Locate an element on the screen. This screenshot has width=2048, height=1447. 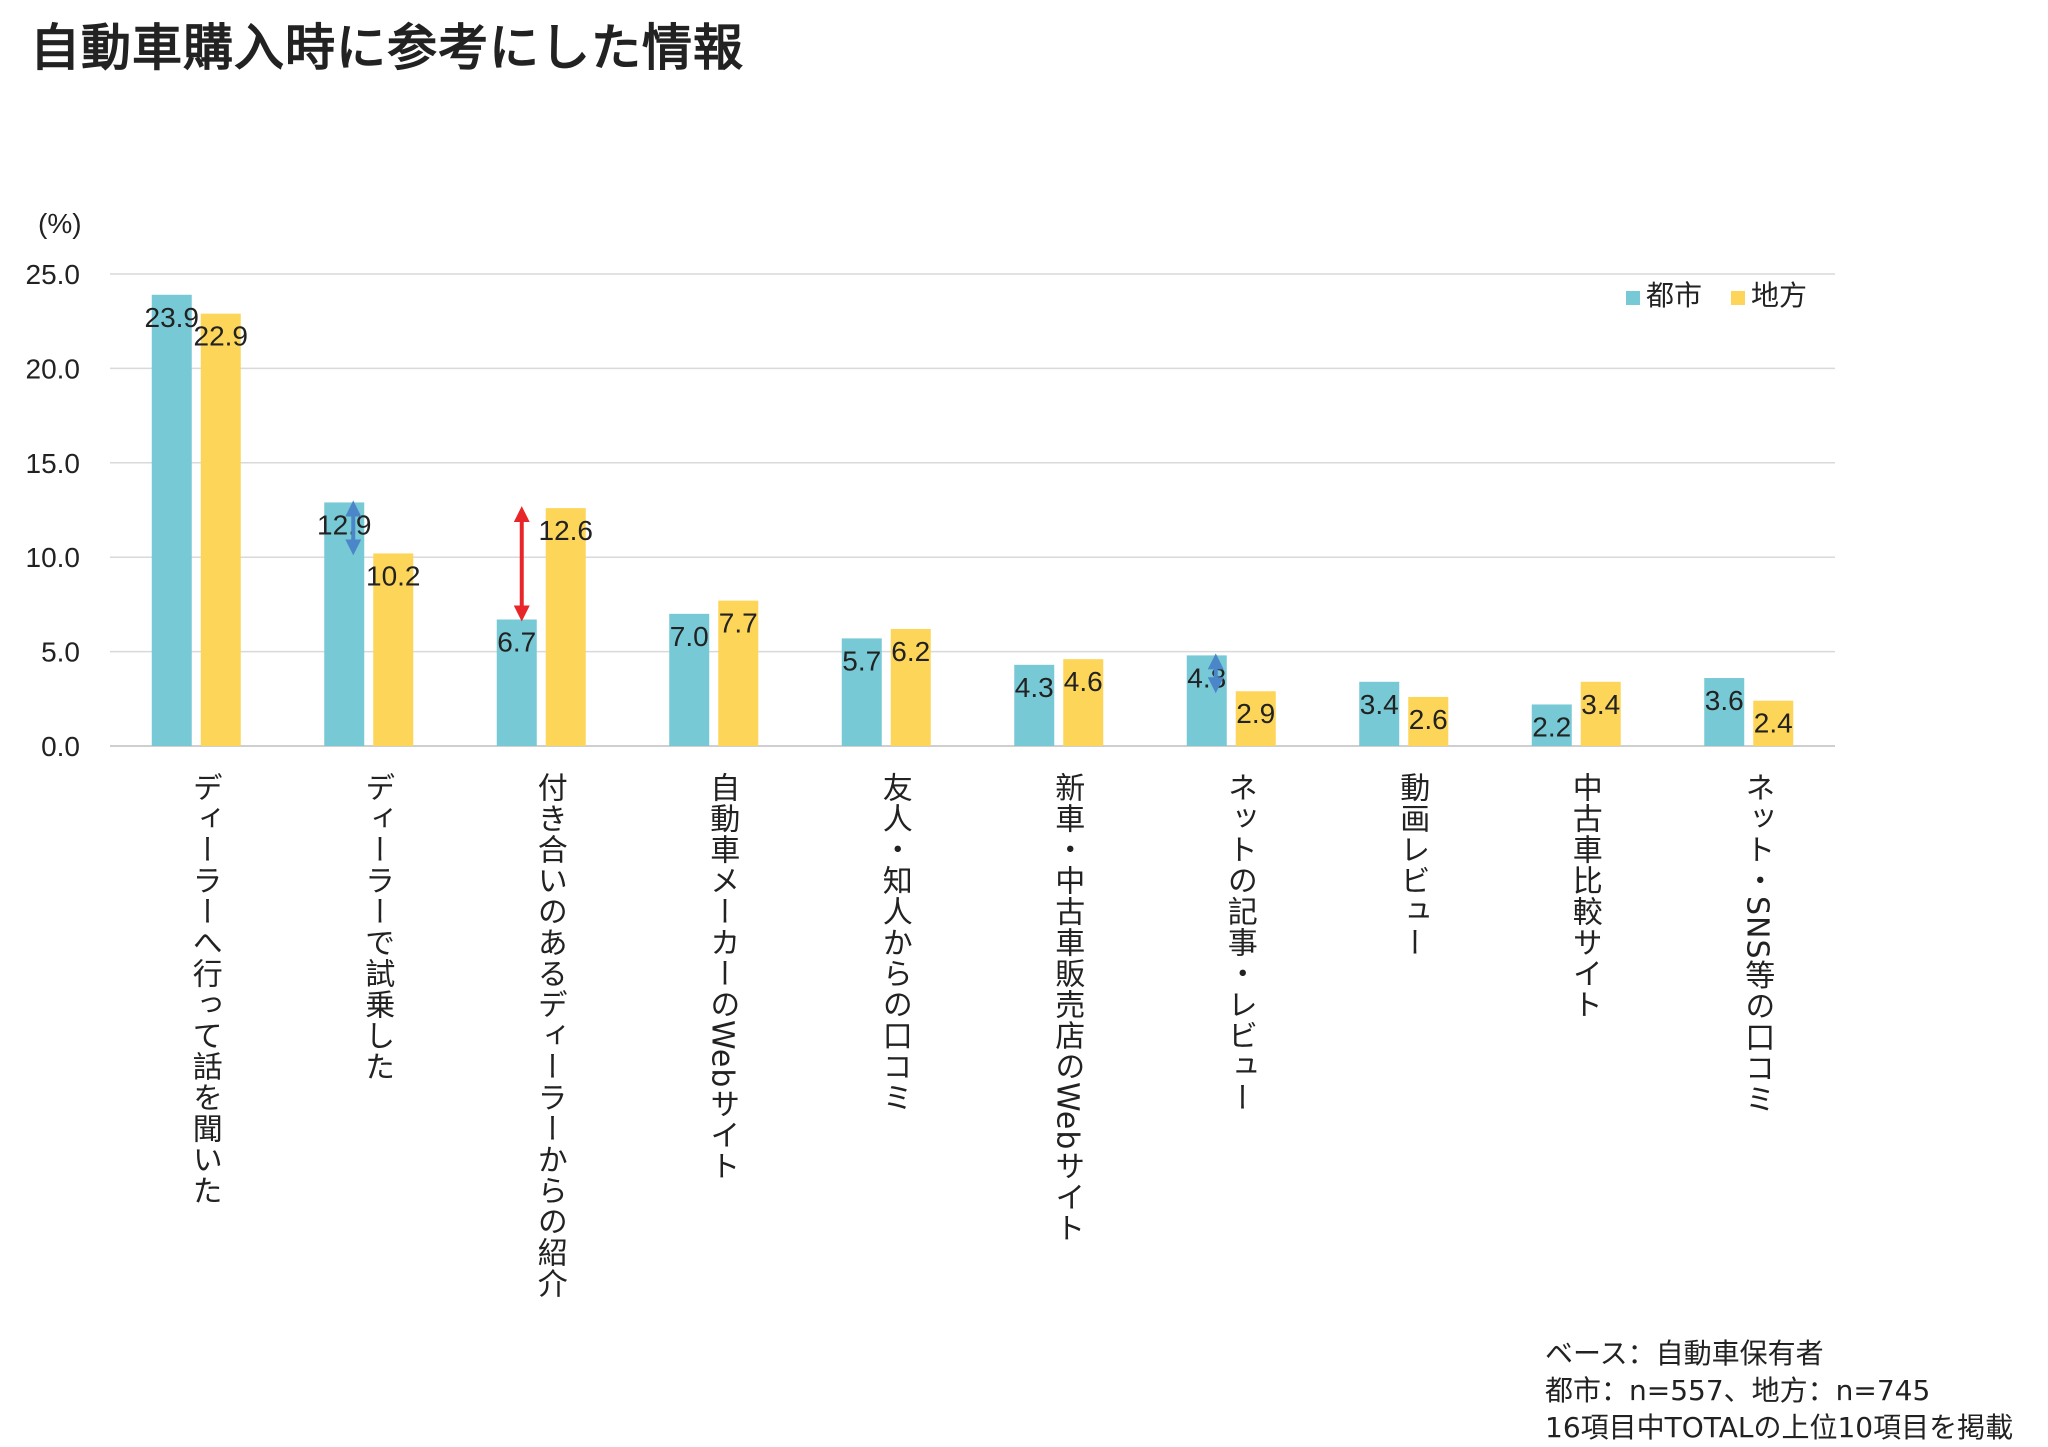
value-label-rural: 4.6 is located at coordinates (1083, 681).